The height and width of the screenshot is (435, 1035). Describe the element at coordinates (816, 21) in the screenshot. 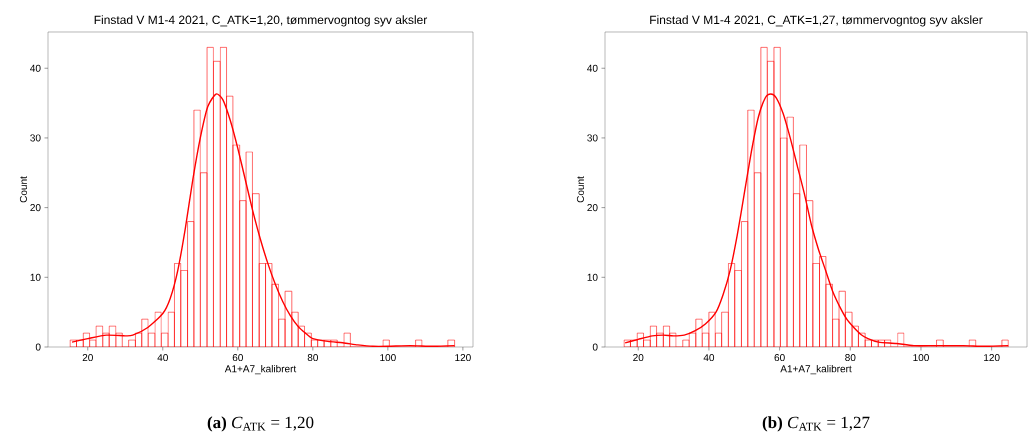

I see `chart-title: Finstad V M1-4 2021, C_ATK=1,27, tømmervogntog syv aksler` at that location.